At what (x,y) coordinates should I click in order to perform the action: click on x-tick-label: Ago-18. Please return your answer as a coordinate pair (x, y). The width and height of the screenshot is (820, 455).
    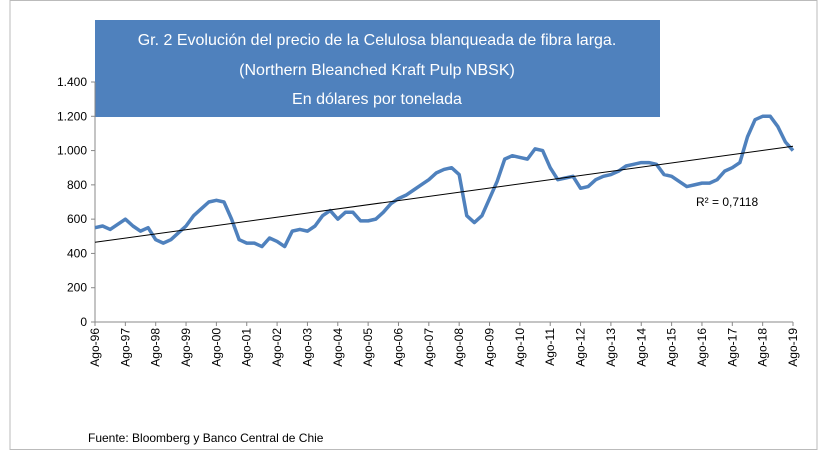
    Looking at the image, I should click on (763, 347).